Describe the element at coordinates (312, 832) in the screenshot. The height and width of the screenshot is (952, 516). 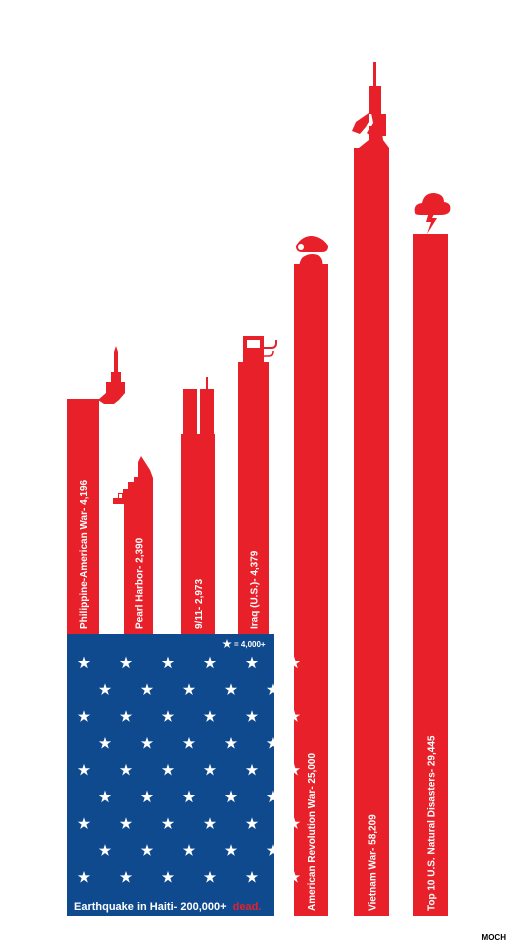
I see `bar-label-5: American Revolution War- 25,000` at that location.